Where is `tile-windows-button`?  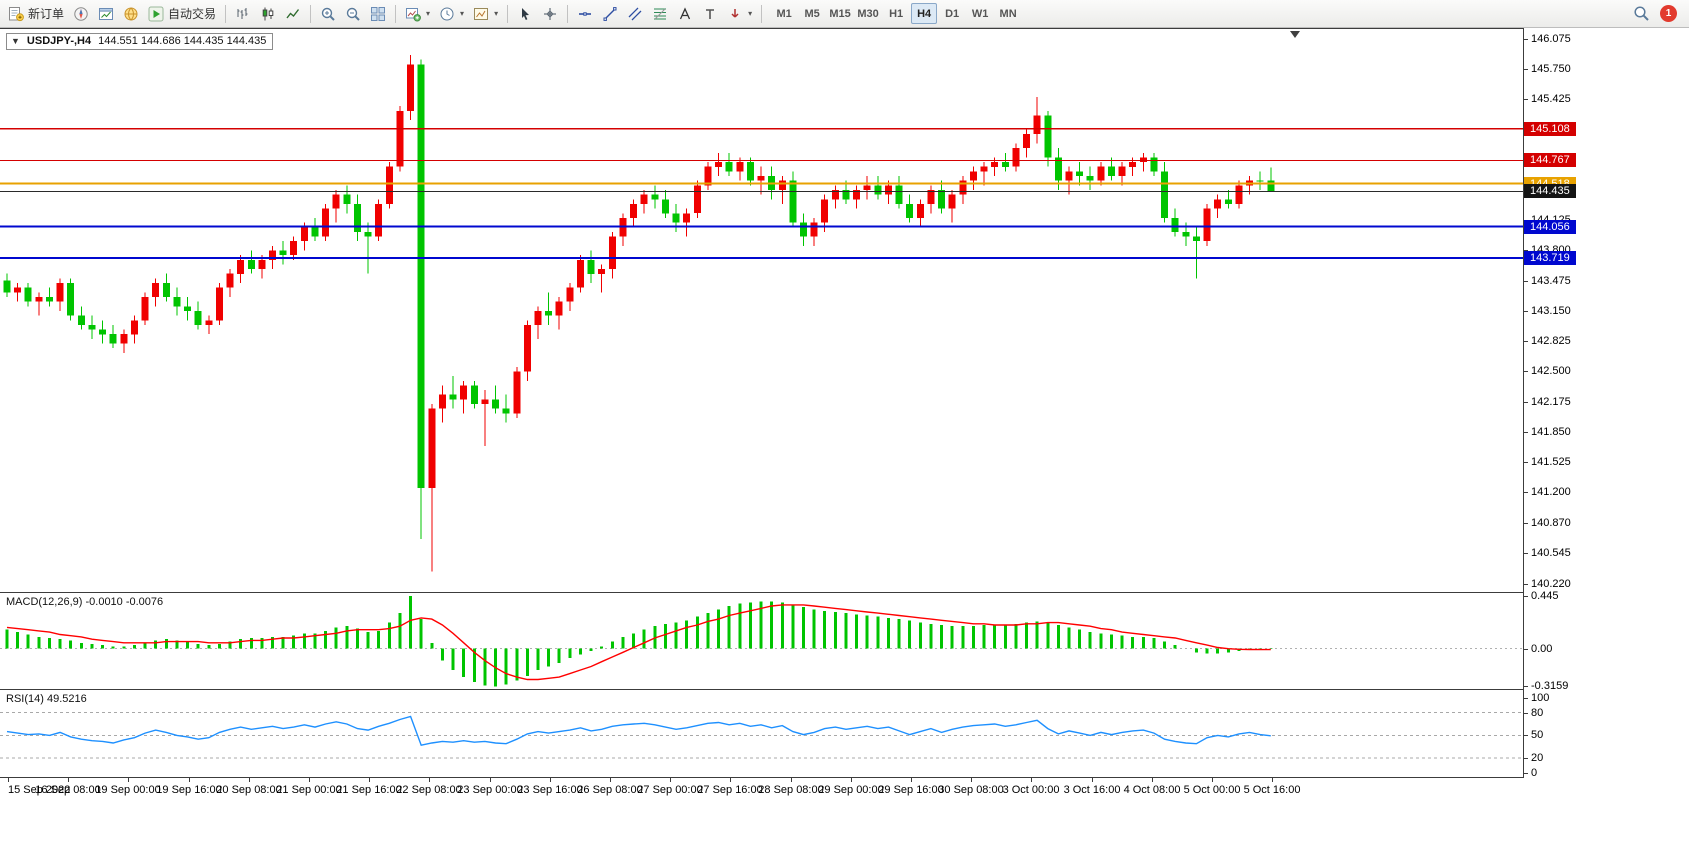
tile-windows-button is located at coordinates (378, 13).